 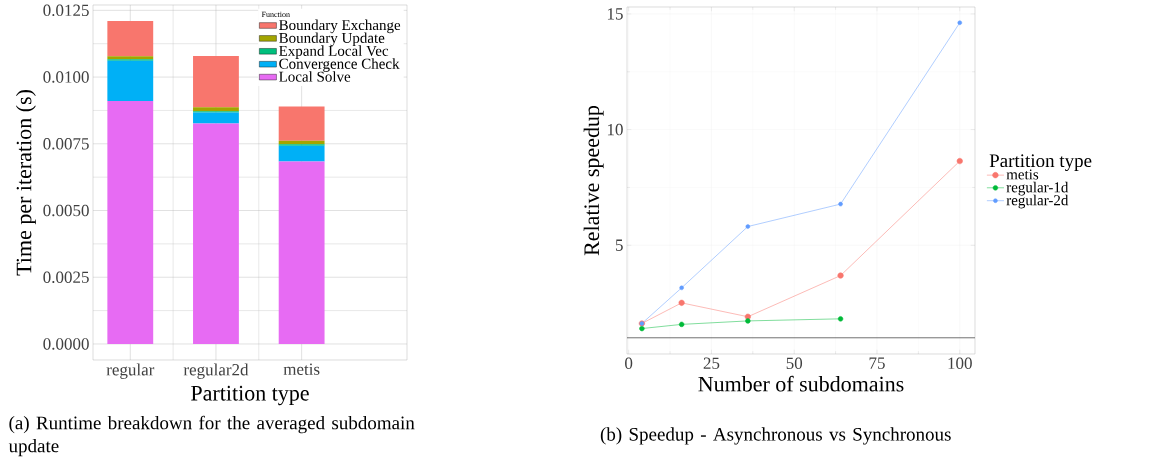 What do you see at coordinates (216, 371) in the screenshot?
I see `x-tick-label: regular2d` at bounding box center [216, 371].